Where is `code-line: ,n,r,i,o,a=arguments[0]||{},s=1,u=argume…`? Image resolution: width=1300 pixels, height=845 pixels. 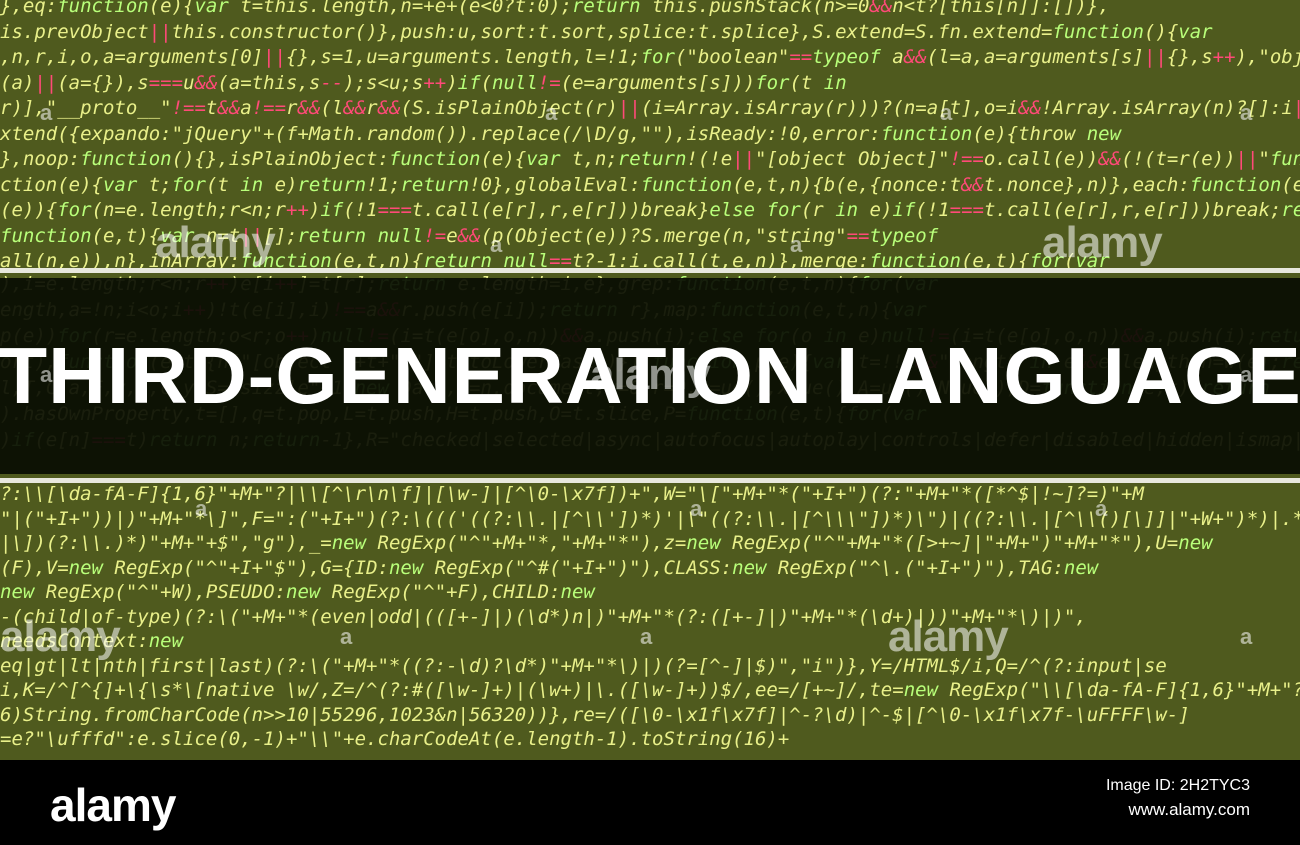 code-line: ,n,r,i,o,a=arguments[0]||{},s=1,u=argume… is located at coordinates (650, 57).